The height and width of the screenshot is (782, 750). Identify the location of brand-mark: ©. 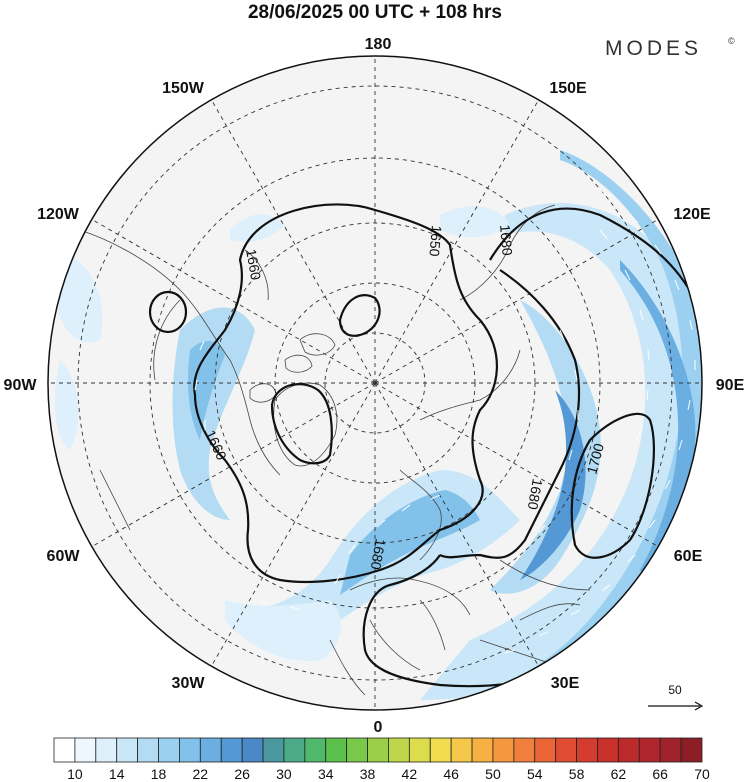
(731, 41).